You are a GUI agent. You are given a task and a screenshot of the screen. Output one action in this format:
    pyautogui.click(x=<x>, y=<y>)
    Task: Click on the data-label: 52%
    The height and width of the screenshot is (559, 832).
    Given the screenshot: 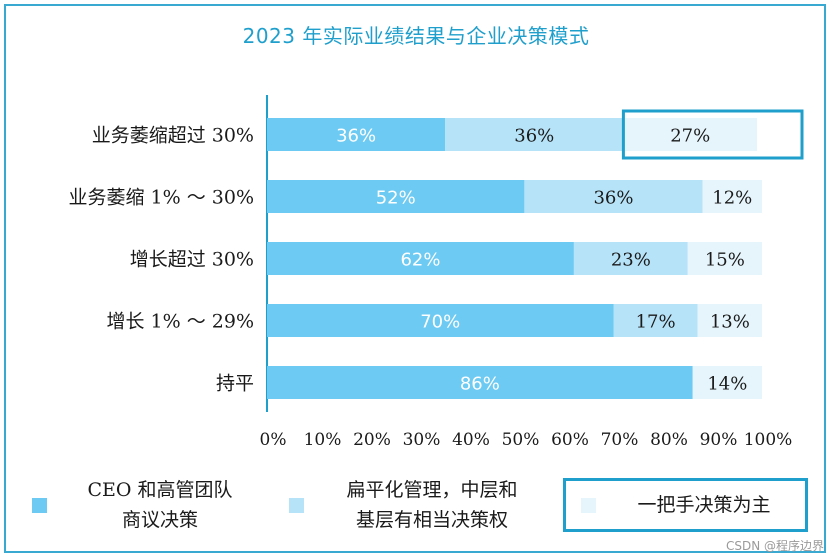 What is the action you would take?
    pyautogui.click(x=396, y=198)
    